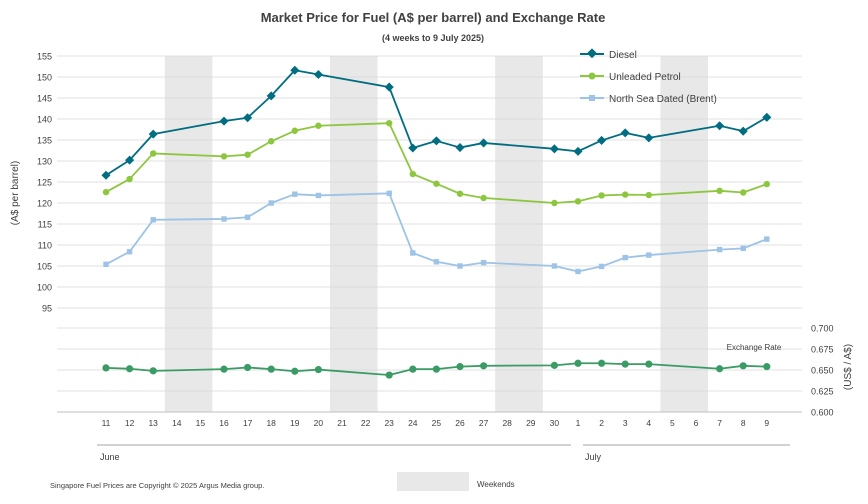 The height and width of the screenshot is (504, 868). What do you see at coordinates (645, 77) in the screenshot?
I see `legend-petrol-label: Unleaded Petrol` at bounding box center [645, 77].